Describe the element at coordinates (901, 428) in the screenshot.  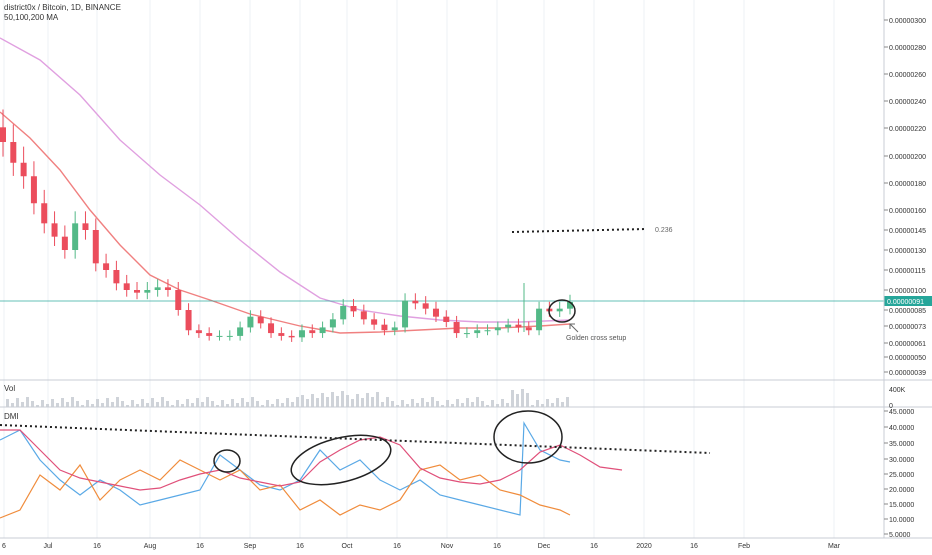
I see `dmi-tick-label: 40.0000` at that location.